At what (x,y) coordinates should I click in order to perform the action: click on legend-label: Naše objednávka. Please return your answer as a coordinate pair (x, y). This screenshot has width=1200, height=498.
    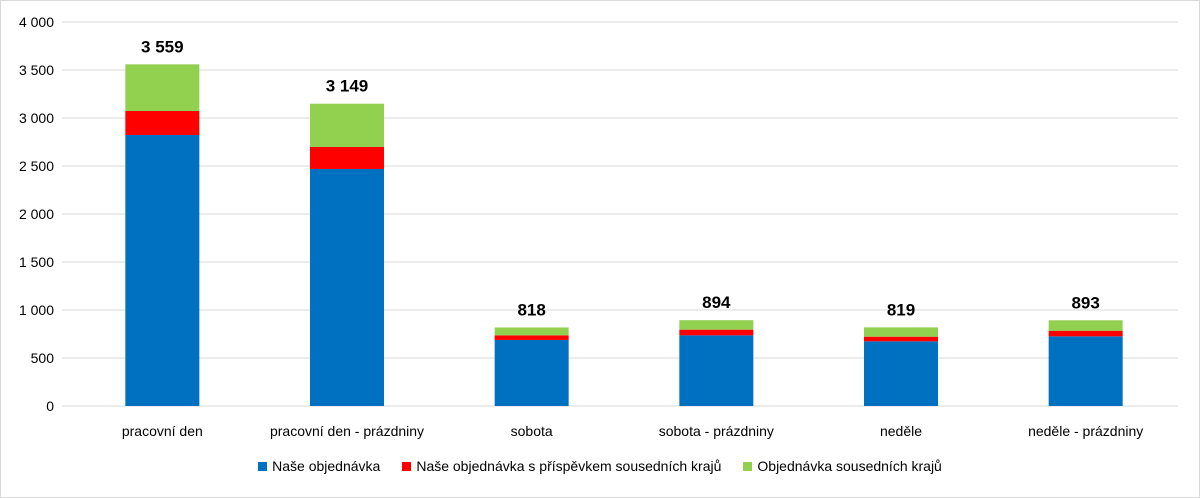
    Looking at the image, I should click on (326, 466).